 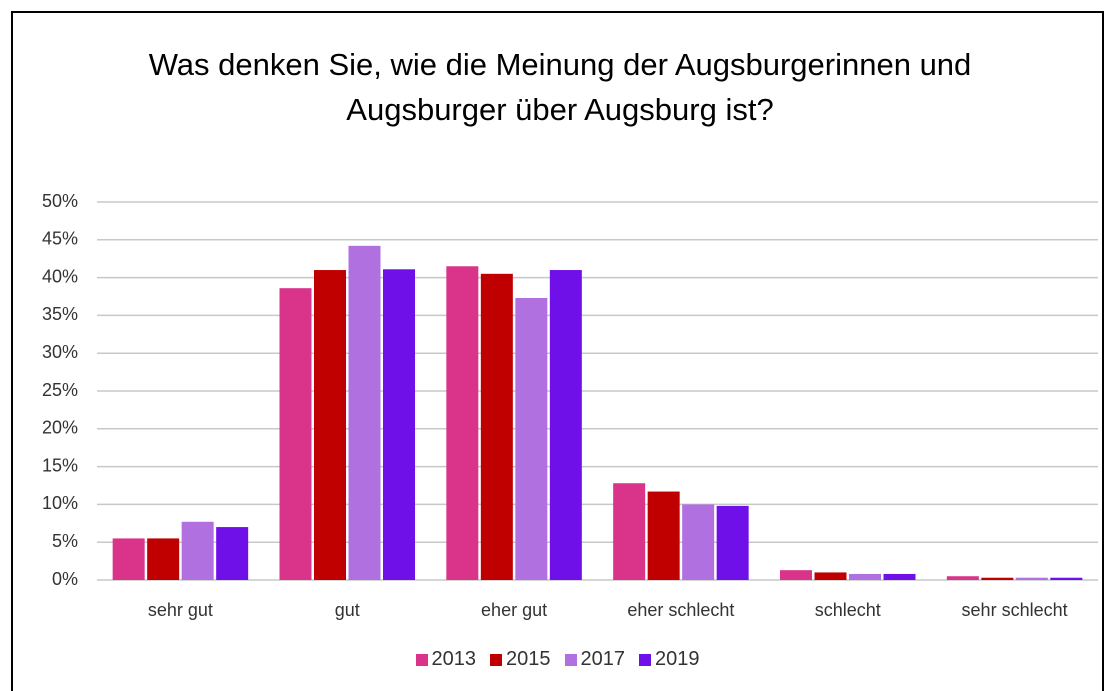 I want to click on y-tick-label: 30%, so click(x=60, y=352).